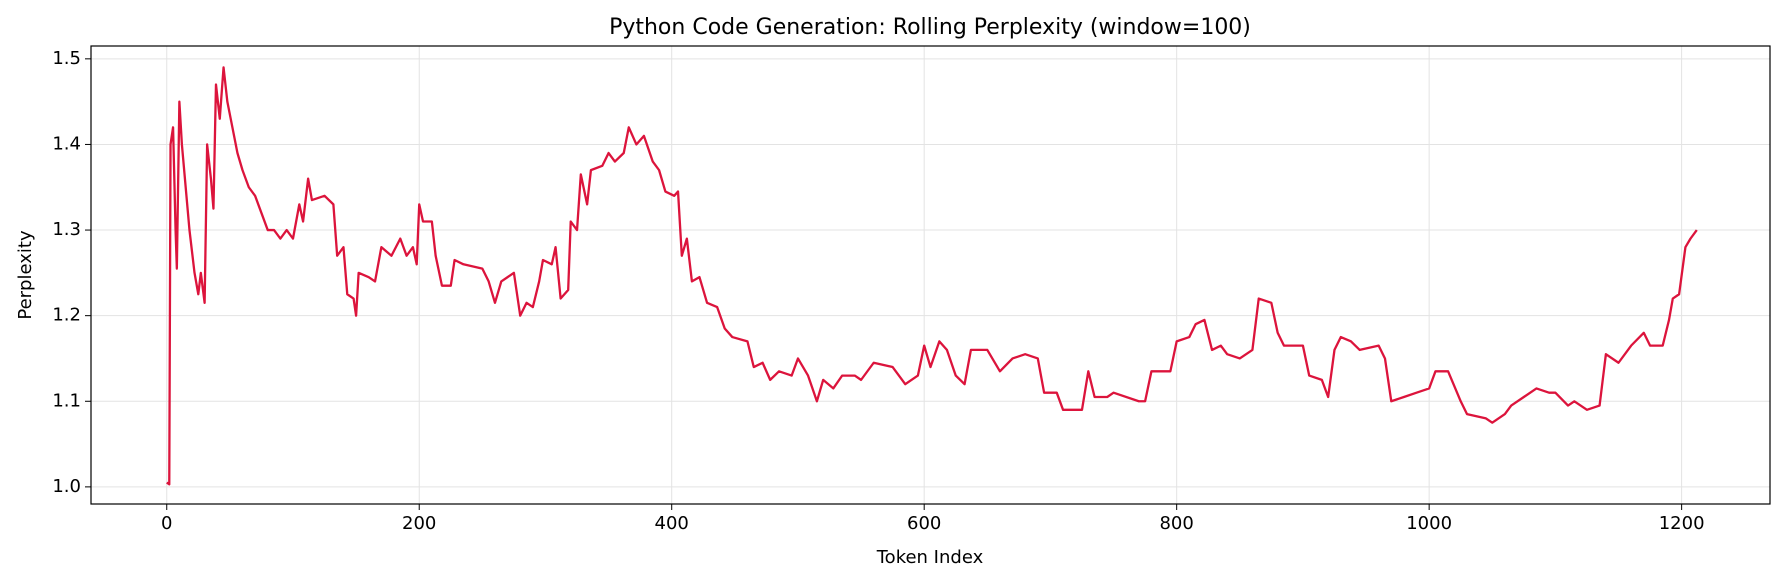 Image resolution: width=1785 pixels, height=584 pixels. What do you see at coordinates (25, 275) in the screenshot?
I see `y-axis-label: Perplexity` at bounding box center [25, 275].